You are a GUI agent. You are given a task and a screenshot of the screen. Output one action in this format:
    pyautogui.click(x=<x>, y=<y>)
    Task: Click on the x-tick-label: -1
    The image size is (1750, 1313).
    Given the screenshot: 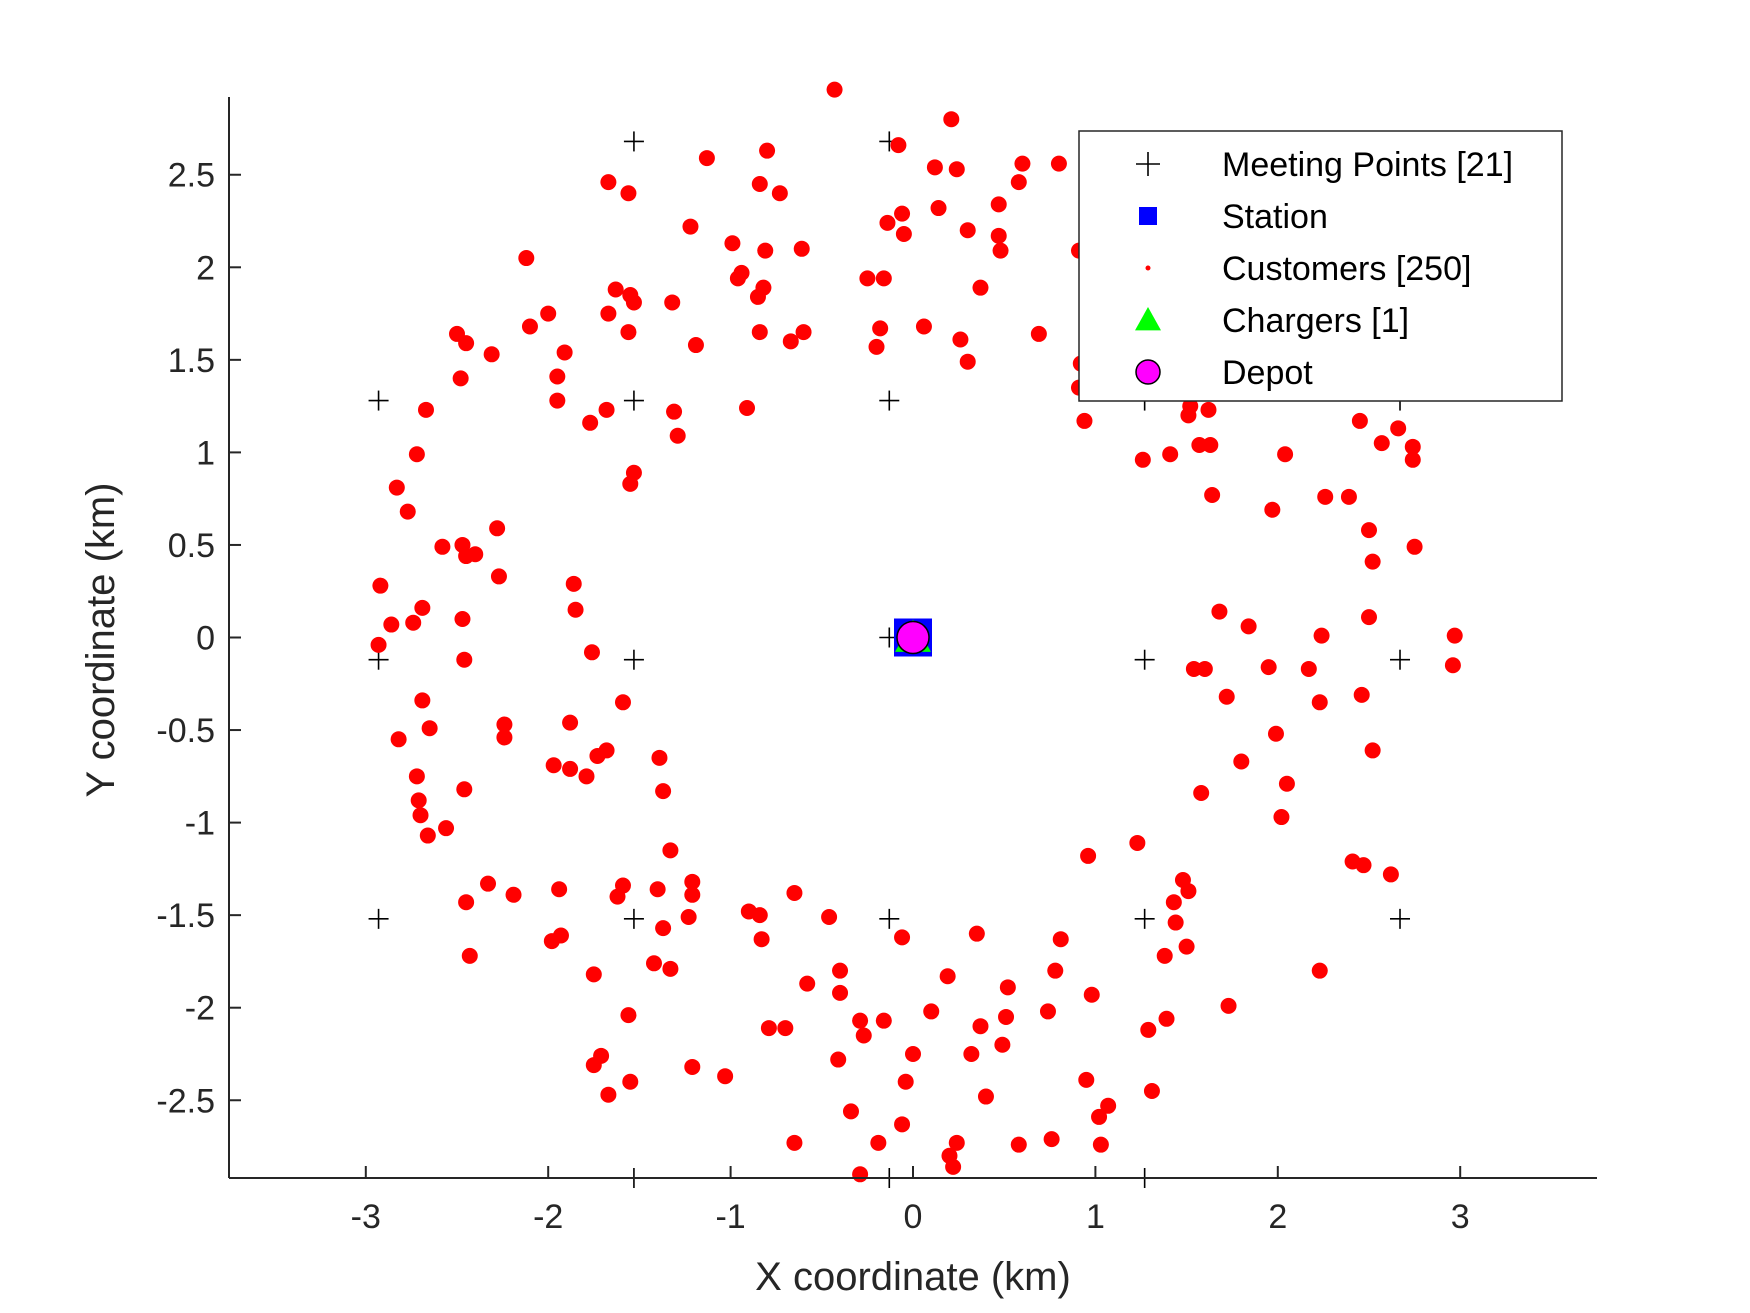 What is the action you would take?
    pyautogui.click(x=730, y=1217)
    